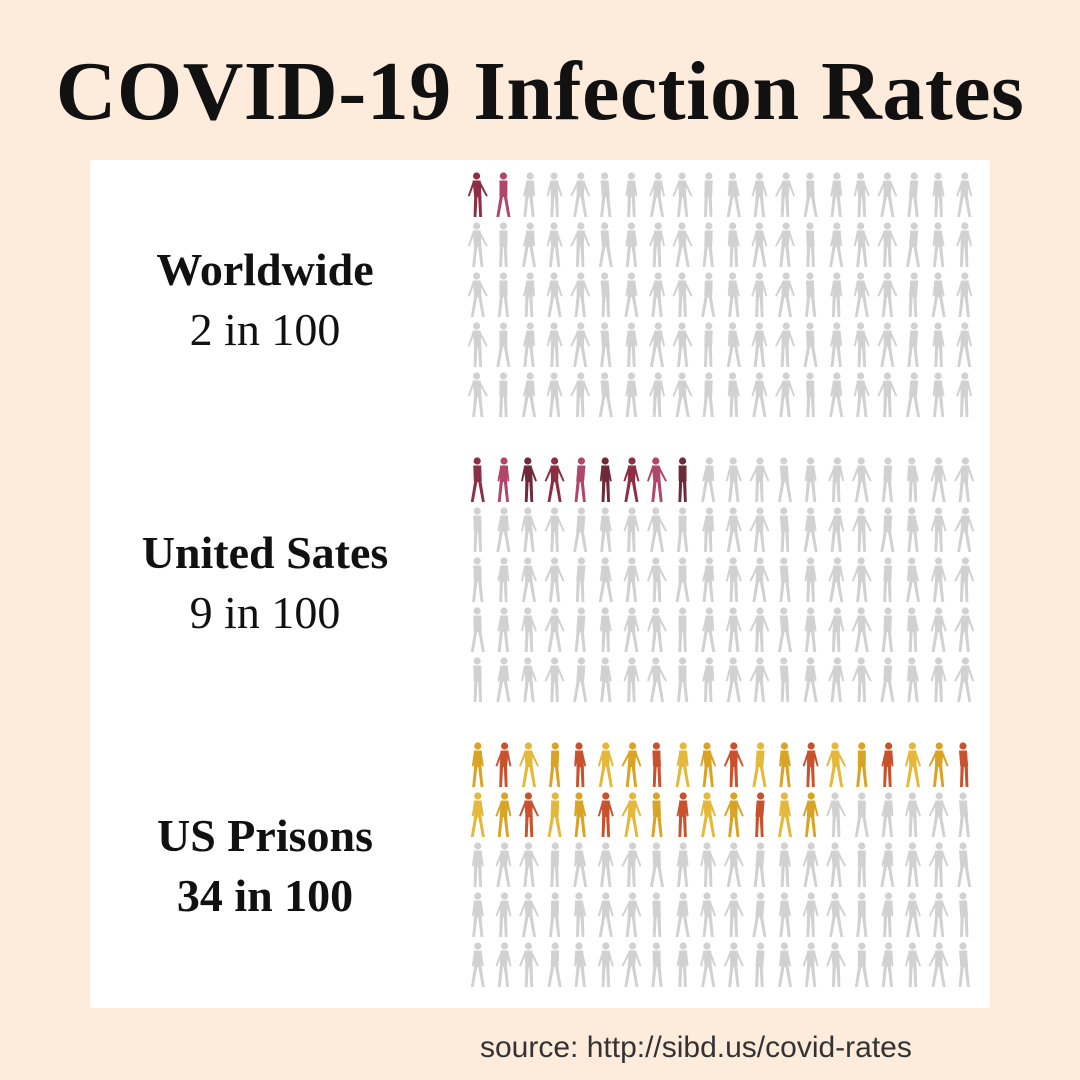 This screenshot has width=1080, height=1080. I want to click on source-note: source: http://sibd.us/covid-rates, so click(696, 1047).